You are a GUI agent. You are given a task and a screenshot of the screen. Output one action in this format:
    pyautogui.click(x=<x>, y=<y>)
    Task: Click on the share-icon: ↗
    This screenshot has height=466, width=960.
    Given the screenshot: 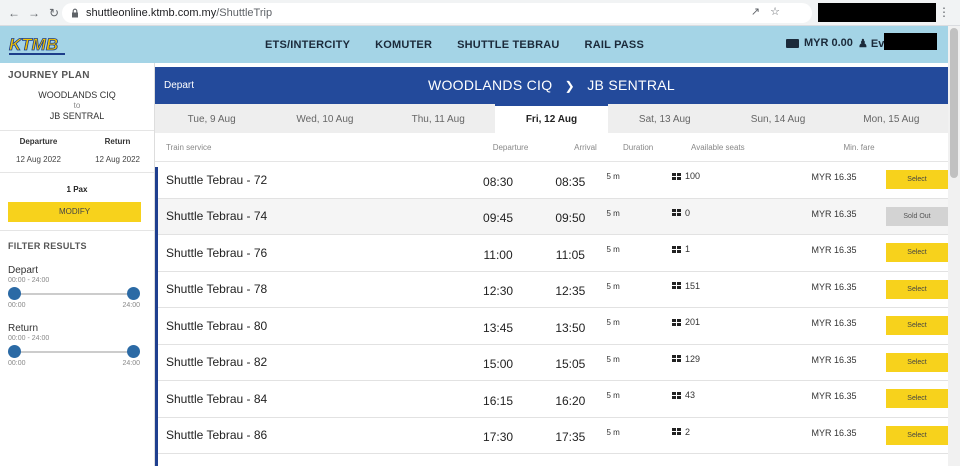 What is the action you would take?
    pyautogui.click(x=755, y=12)
    